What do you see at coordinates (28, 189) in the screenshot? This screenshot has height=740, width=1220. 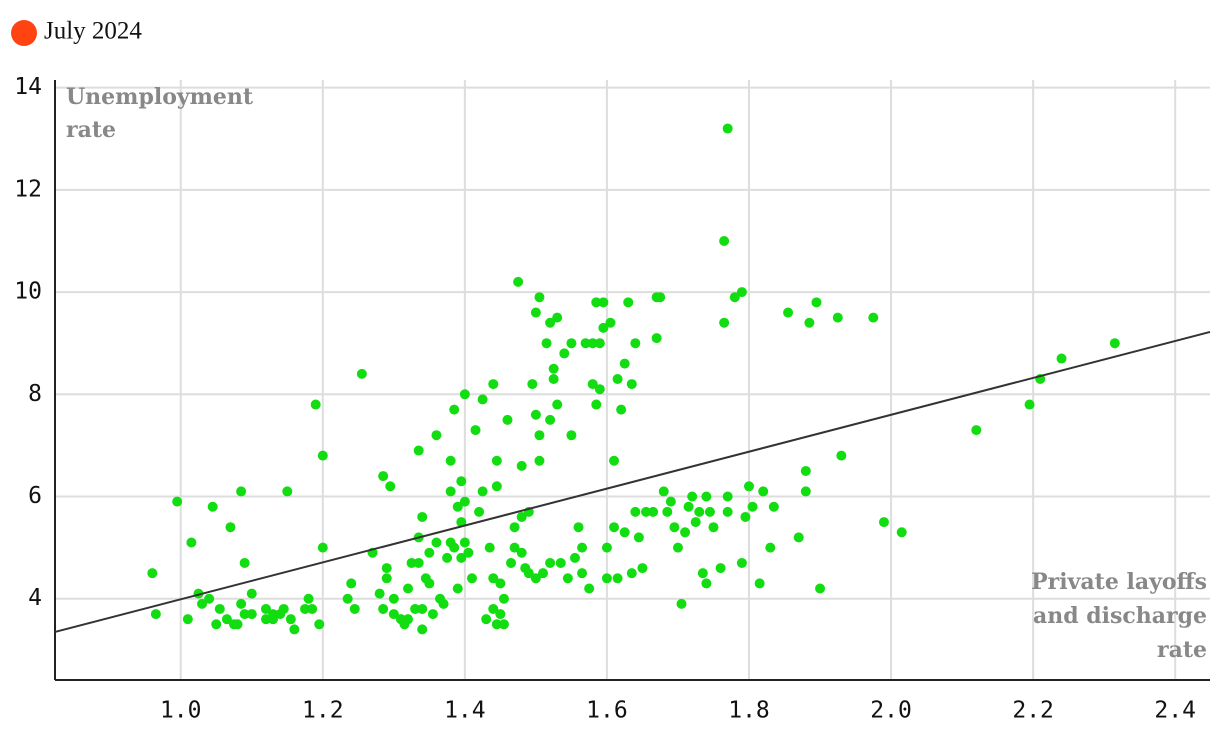 I see `y-tick-label: 12` at bounding box center [28, 189].